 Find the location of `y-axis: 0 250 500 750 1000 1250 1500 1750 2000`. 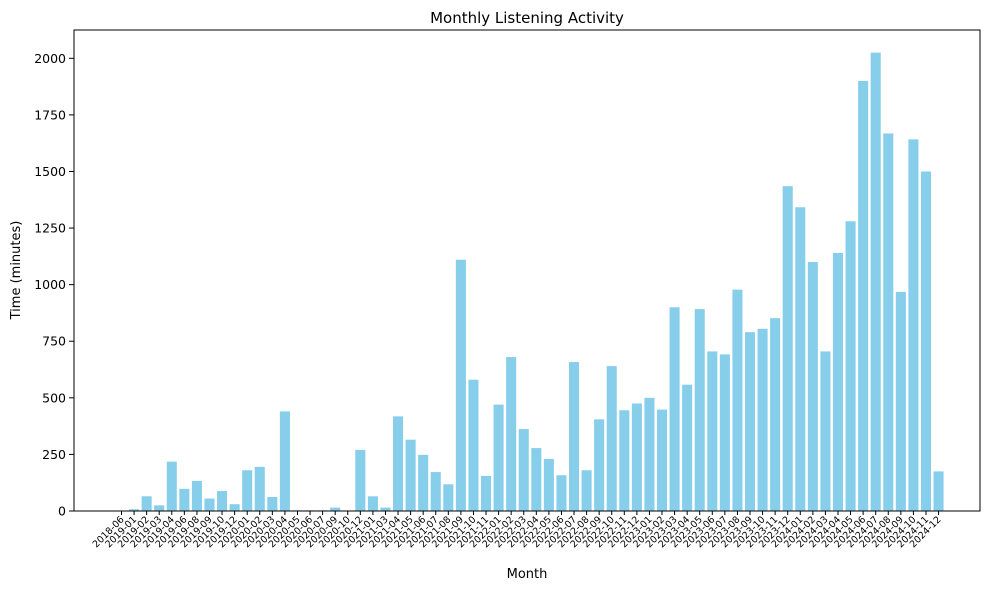

y-axis: 0 250 500 750 1000 1250 1500 1750 2000 is located at coordinates (54, 285).